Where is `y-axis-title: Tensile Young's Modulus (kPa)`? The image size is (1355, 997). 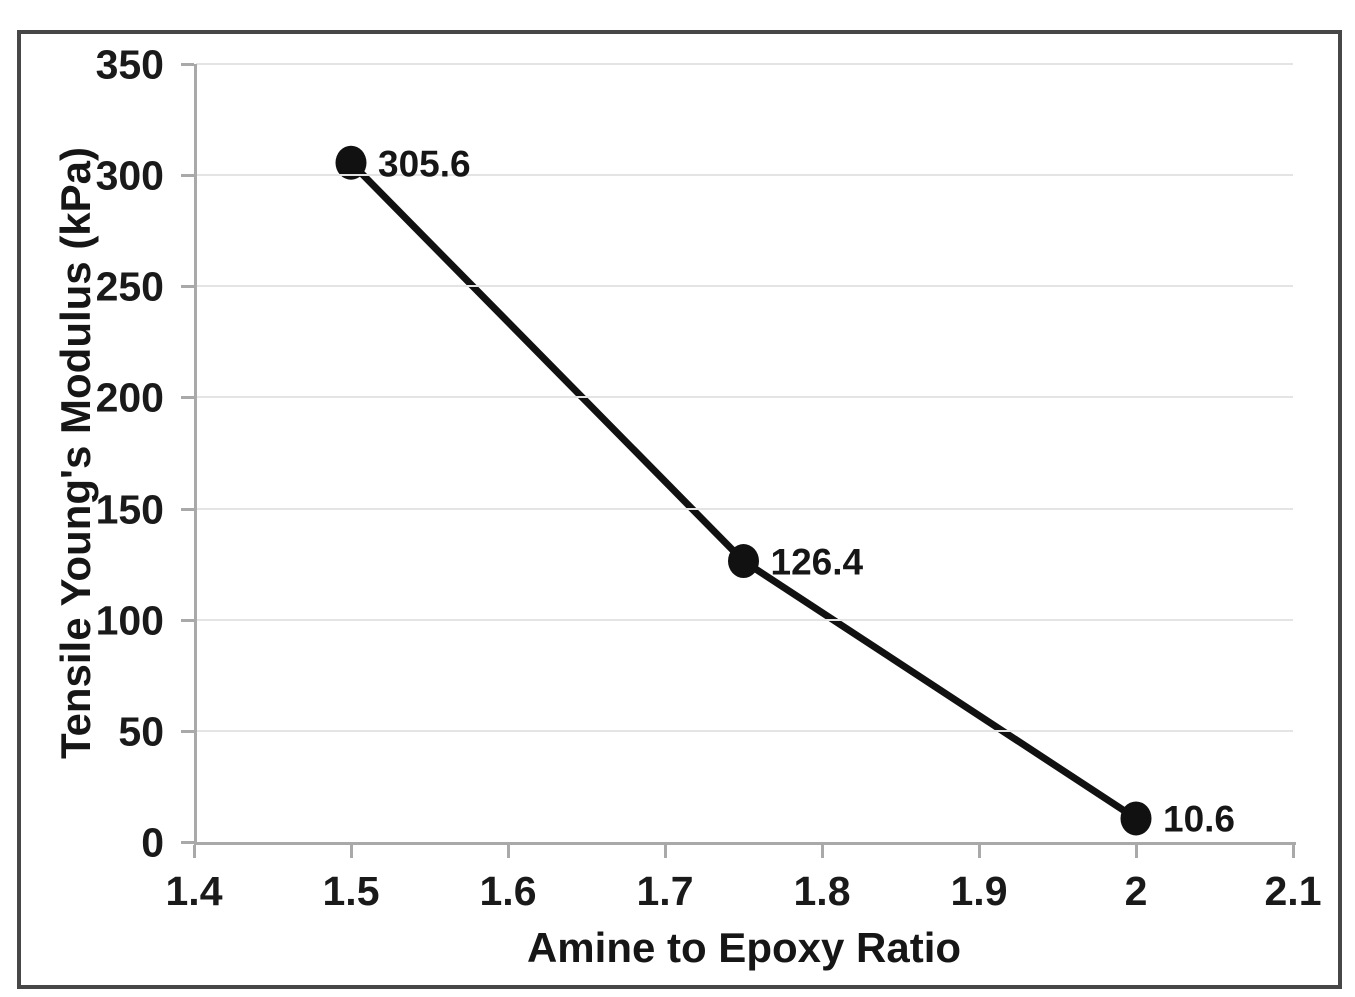
y-axis-title: Tensile Young's Modulus (kPa) is located at coordinates (75, 453).